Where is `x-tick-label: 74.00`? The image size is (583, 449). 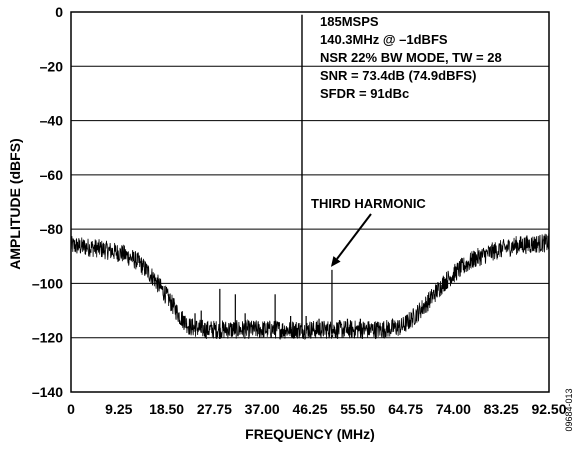 x-tick-label: 74.00 is located at coordinates (453, 409).